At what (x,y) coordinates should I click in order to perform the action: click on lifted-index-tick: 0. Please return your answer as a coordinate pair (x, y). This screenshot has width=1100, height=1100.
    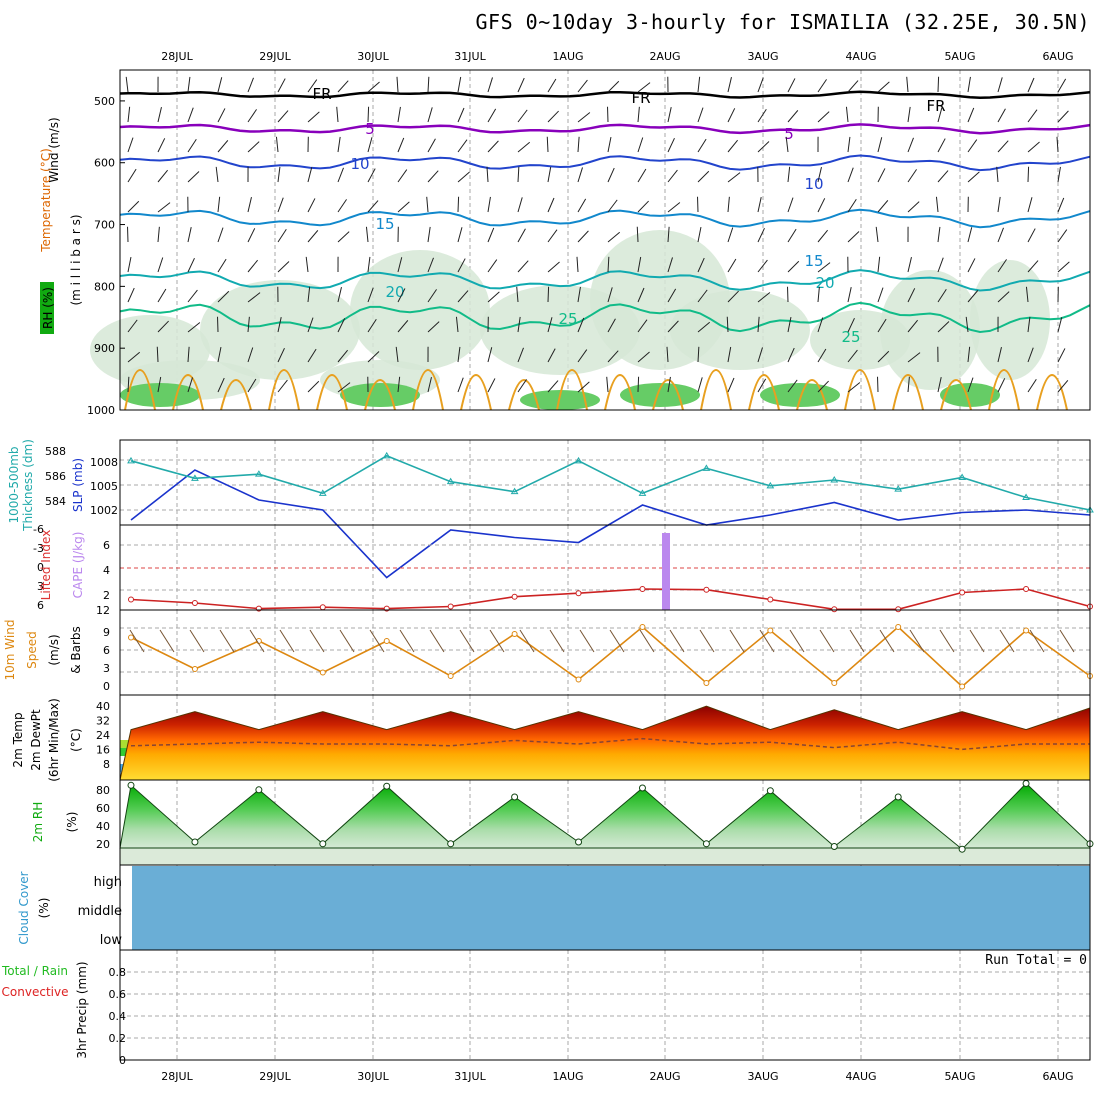
    Looking at the image, I should click on (40, 567).